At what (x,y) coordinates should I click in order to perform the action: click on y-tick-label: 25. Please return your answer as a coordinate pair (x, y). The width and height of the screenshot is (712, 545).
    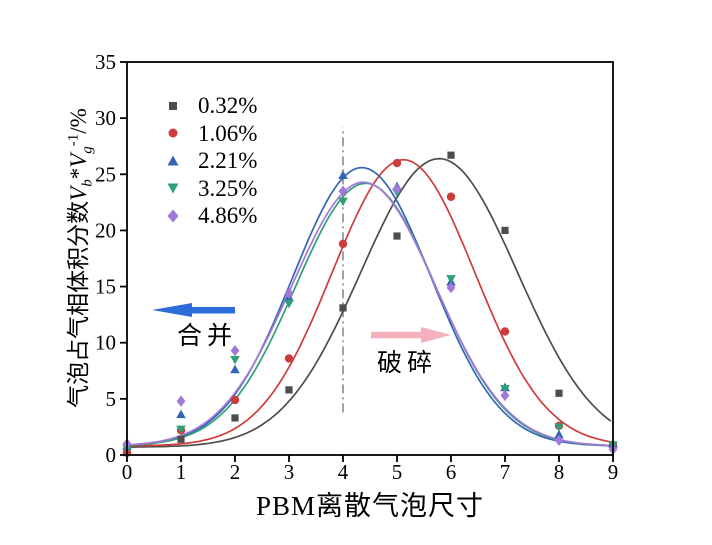
    Looking at the image, I should click on (105, 174).